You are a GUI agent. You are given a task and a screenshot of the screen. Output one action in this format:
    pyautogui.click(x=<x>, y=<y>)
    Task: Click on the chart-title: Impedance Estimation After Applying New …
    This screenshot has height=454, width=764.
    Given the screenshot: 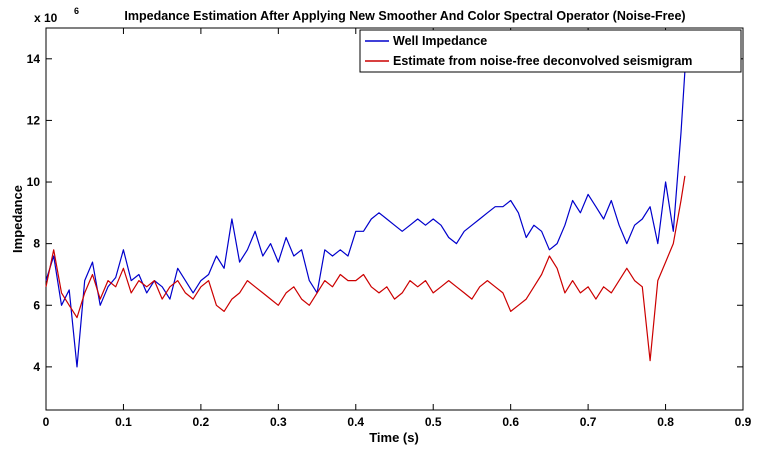 What is the action you would take?
    pyautogui.click(x=404, y=16)
    